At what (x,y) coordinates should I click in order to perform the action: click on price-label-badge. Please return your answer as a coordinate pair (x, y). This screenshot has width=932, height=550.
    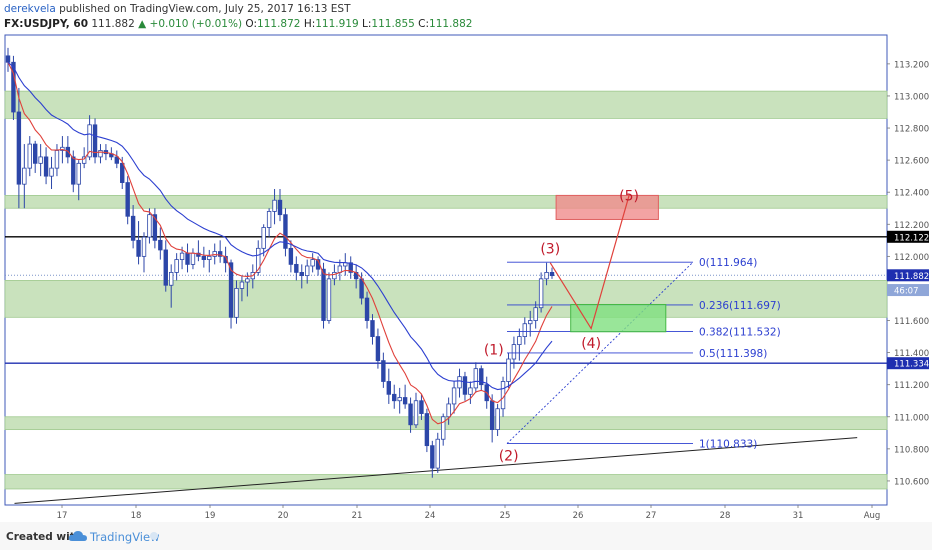
    Looking at the image, I should click on (908, 290).